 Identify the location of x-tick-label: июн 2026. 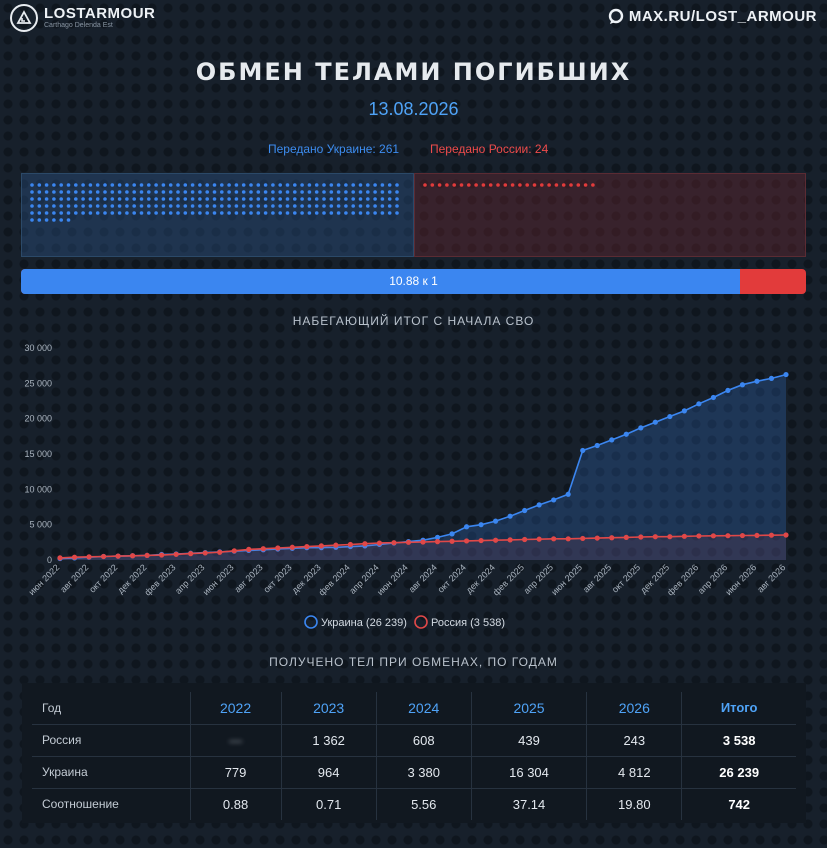
(741, 579).